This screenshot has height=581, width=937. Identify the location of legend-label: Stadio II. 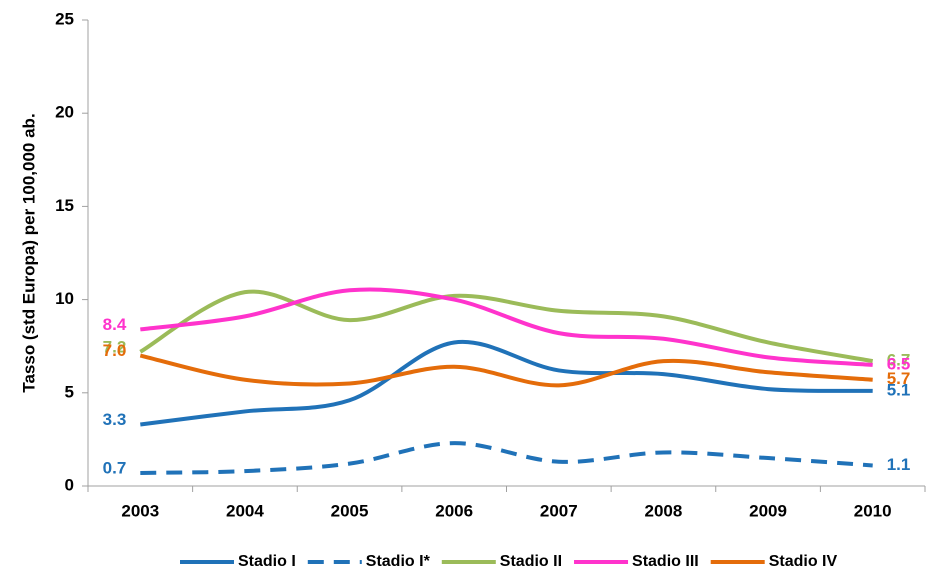
(531, 561).